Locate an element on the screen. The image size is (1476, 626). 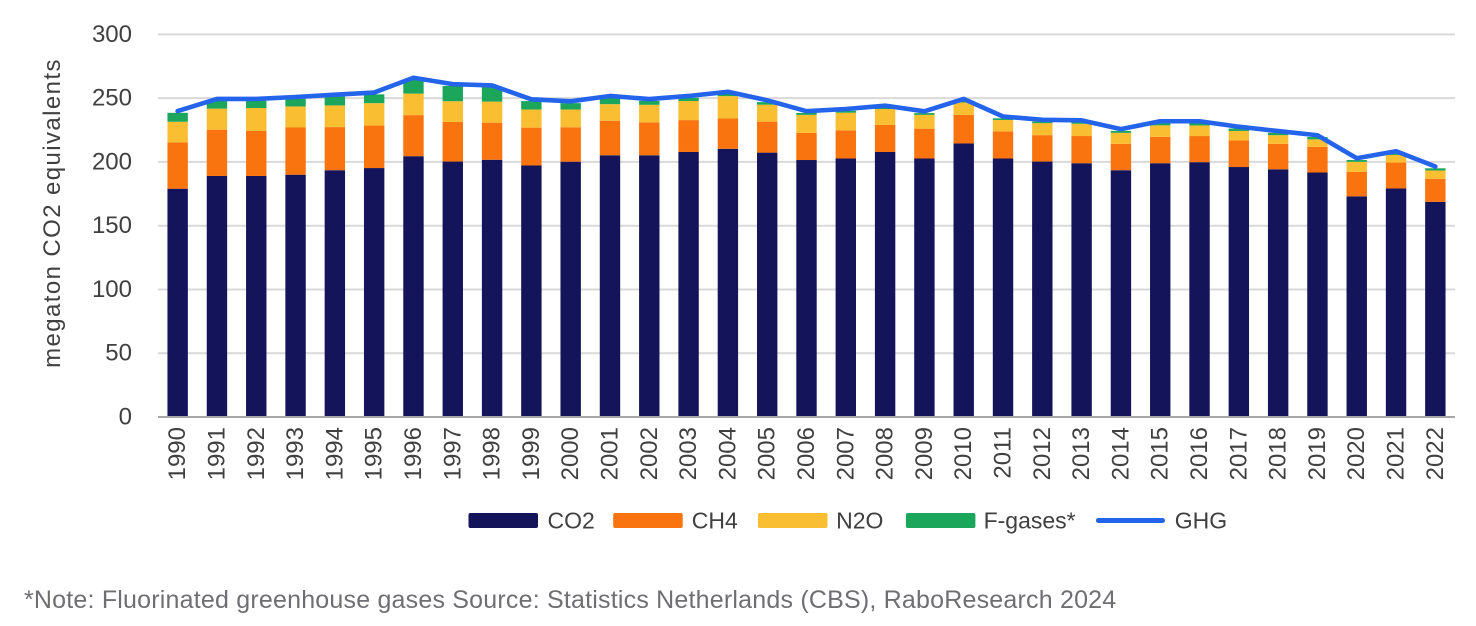
svg-text: 2015 is located at coordinates (1160, 453).